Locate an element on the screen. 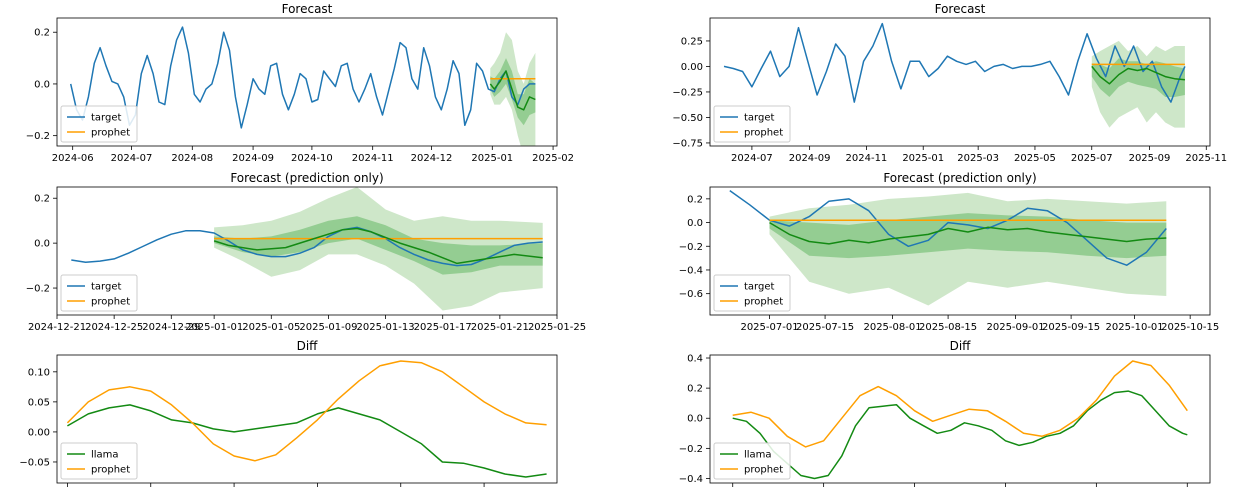  x-tick-label: 2024-12-29 is located at coordinates (171, 327).